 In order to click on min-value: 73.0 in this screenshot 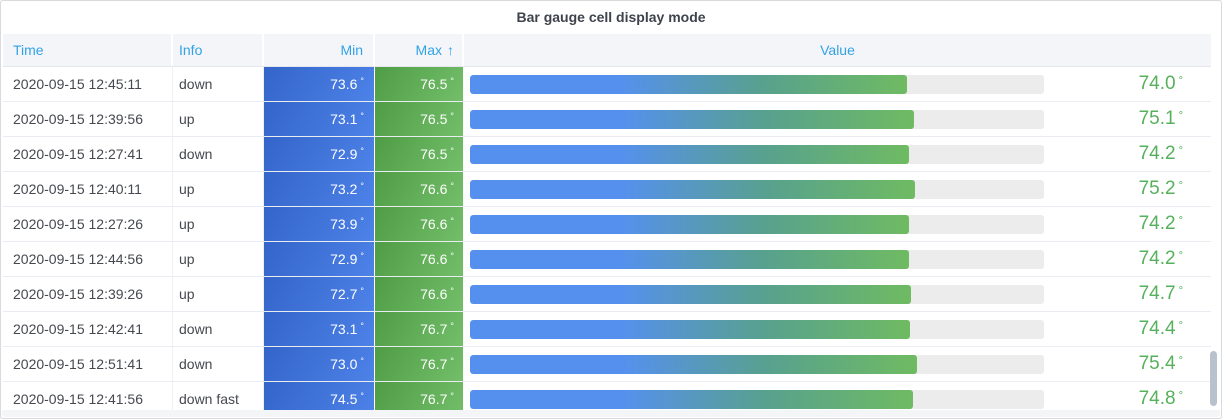, I will do `click(344, 364)`.